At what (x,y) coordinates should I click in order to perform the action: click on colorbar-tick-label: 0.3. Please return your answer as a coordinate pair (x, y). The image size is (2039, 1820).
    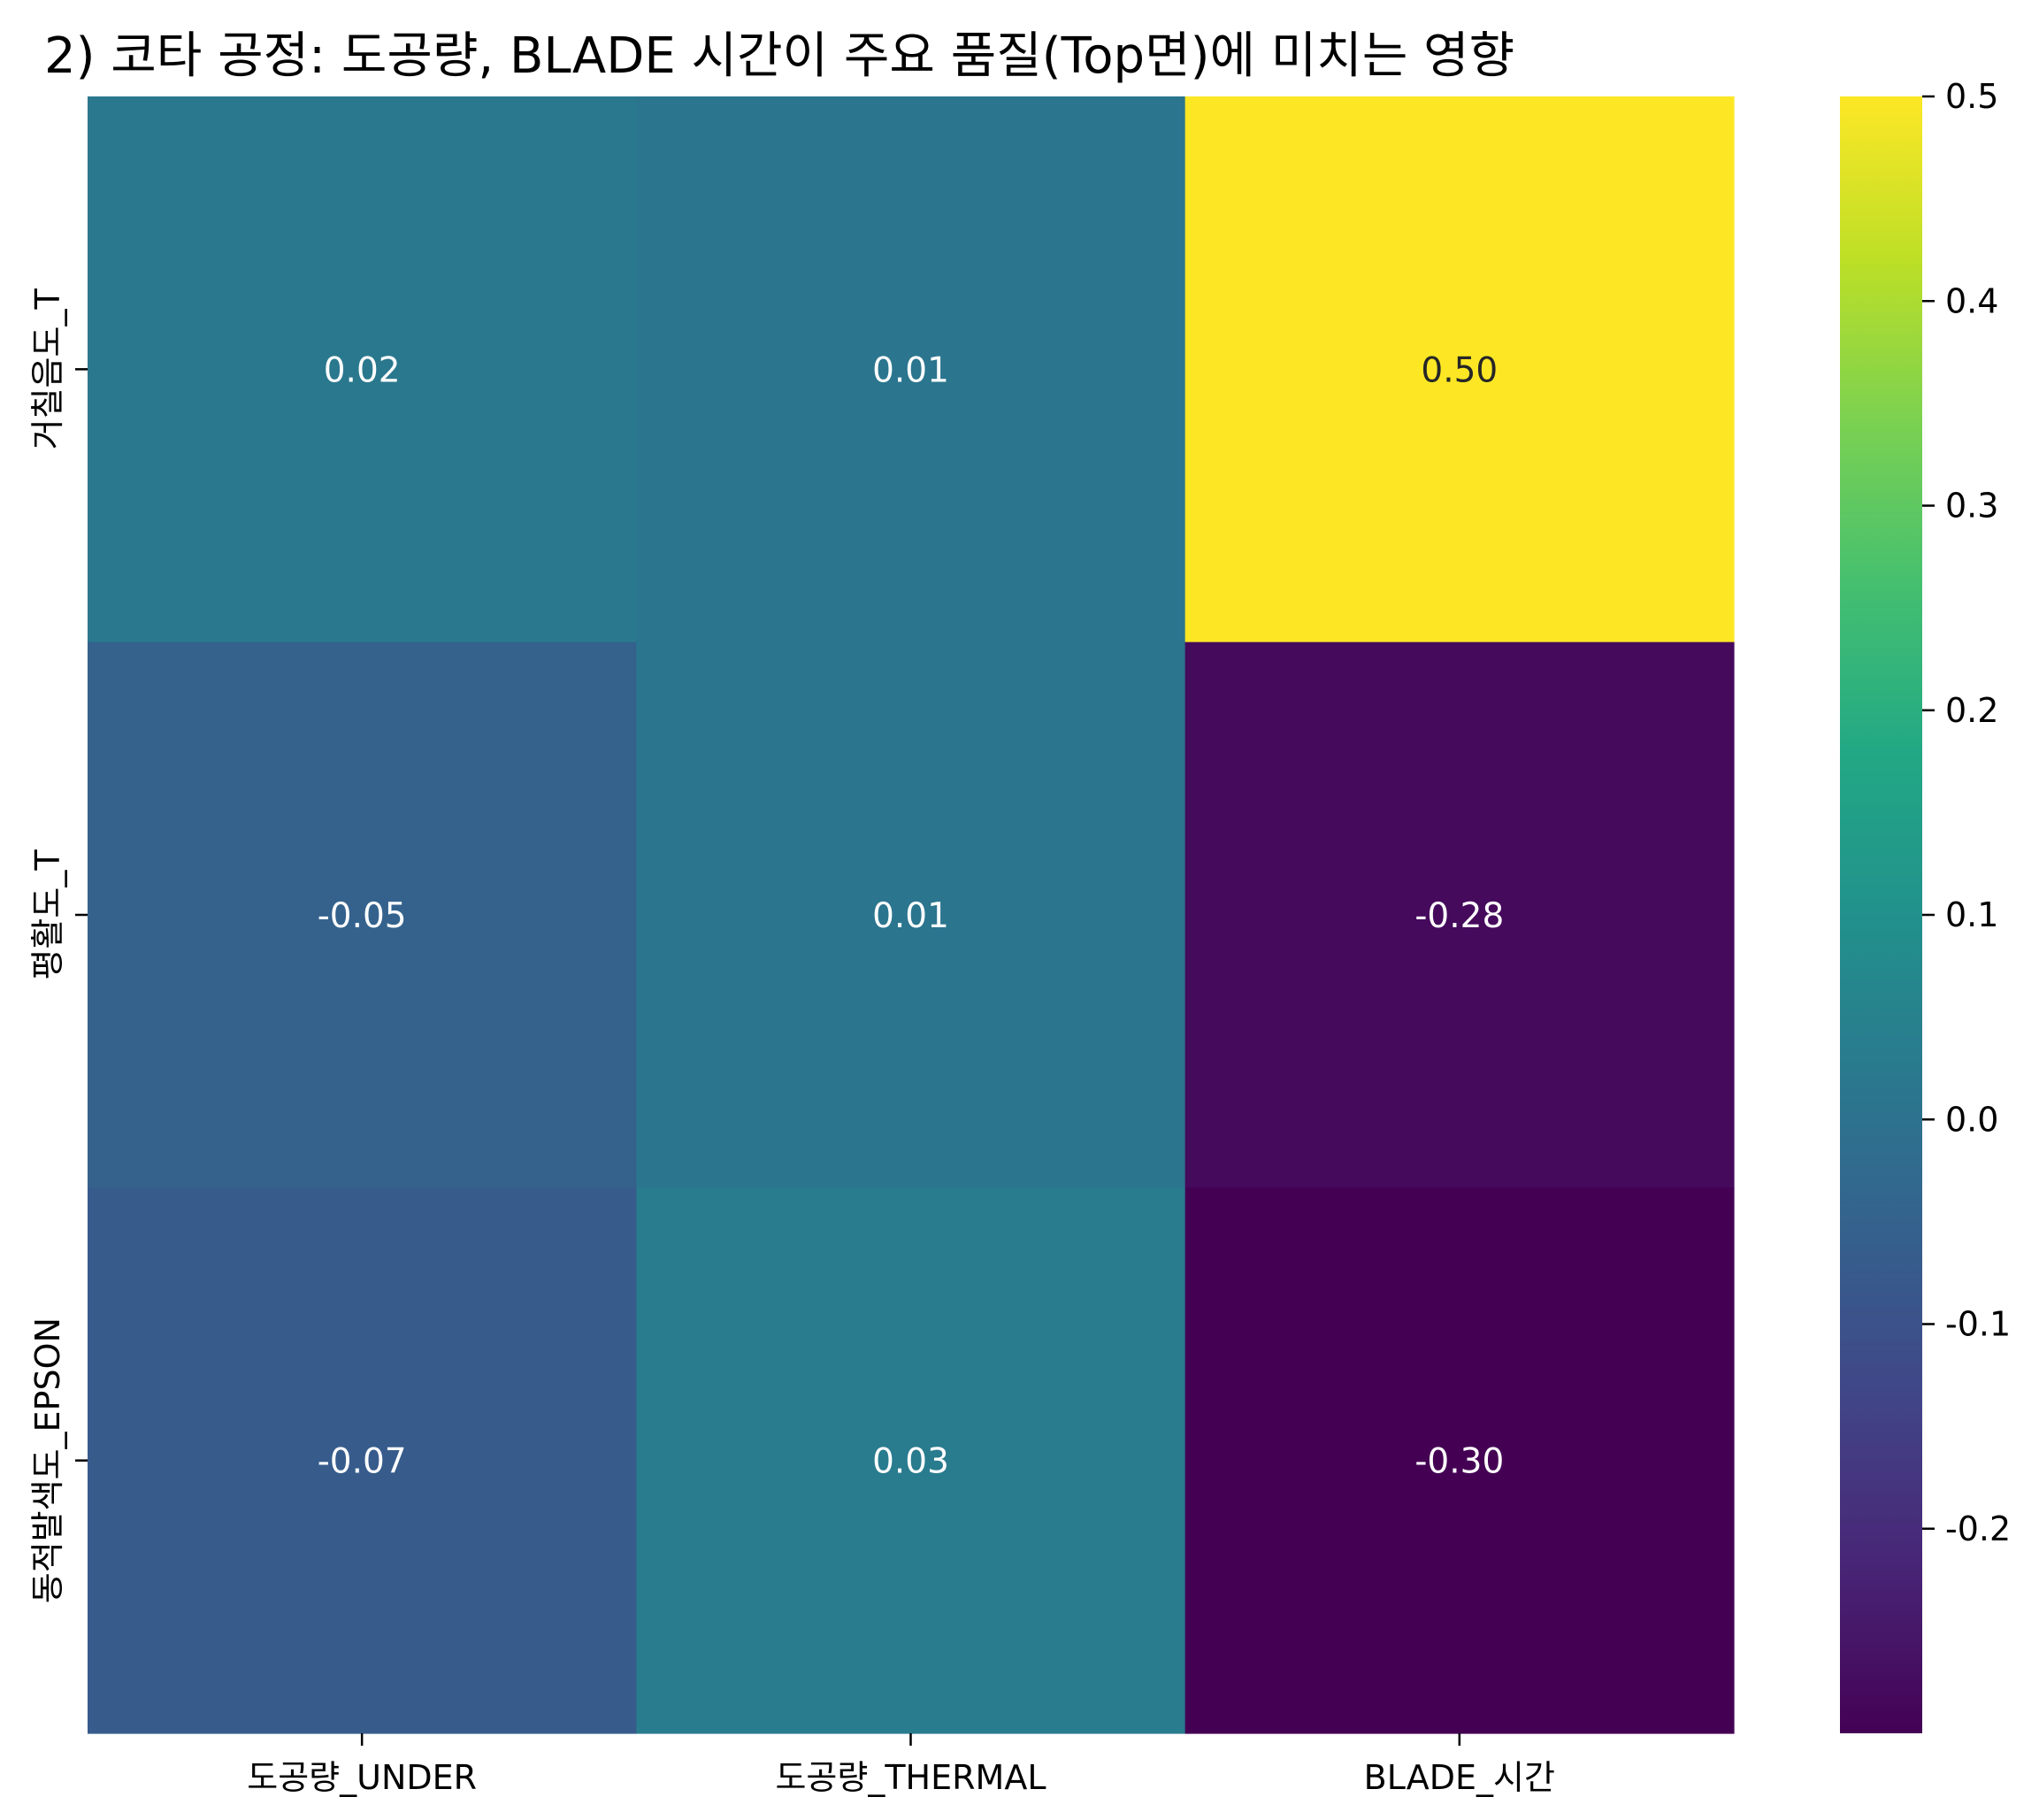
    Looking at the image, I should click on (1971, 506).